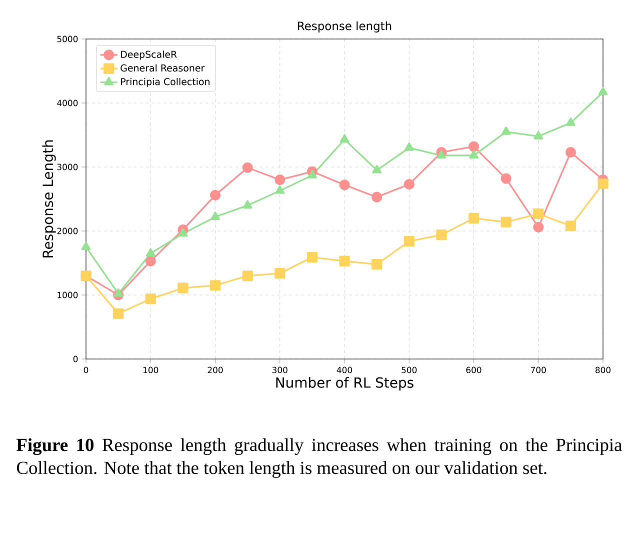  Describe the element at coordinates (162, 68) in the screenshot. I see `legend-label: General Reasoner` at that location.